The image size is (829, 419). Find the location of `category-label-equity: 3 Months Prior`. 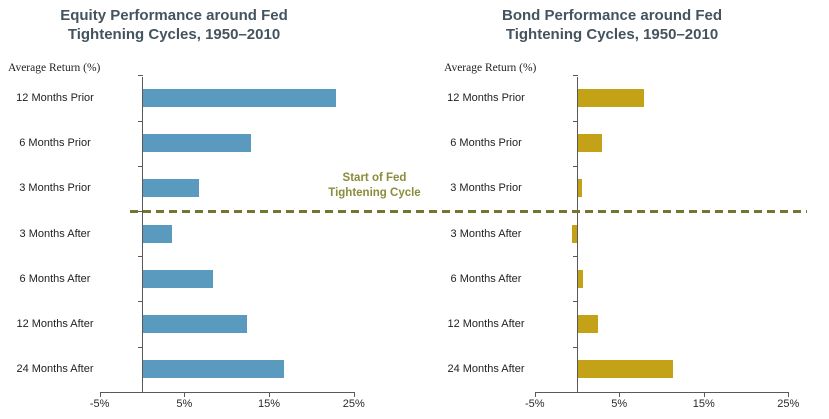

category-label-equity: 3 Months Prior is located at coordinates (55, 188).